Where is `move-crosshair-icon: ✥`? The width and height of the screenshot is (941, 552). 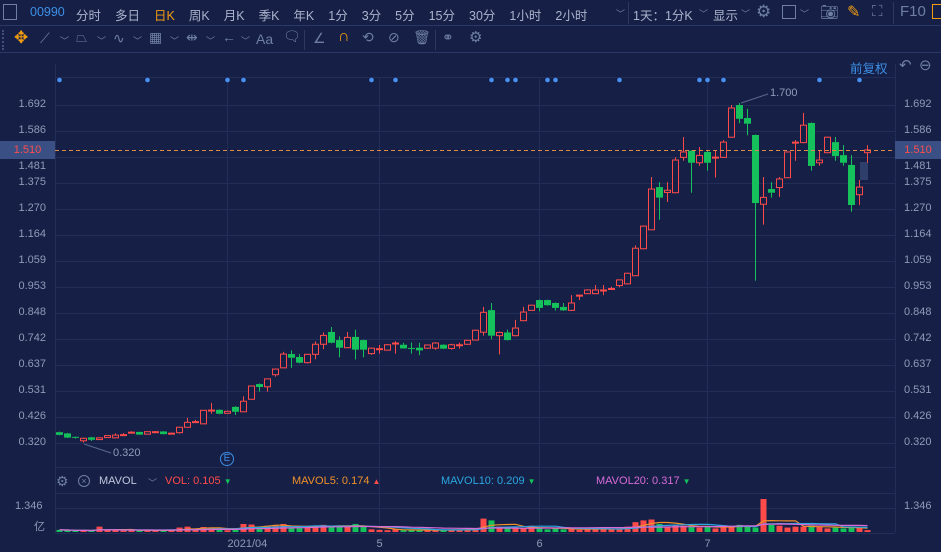 move-crosshair-icon: ✥ is located at coordinates (21, 37).